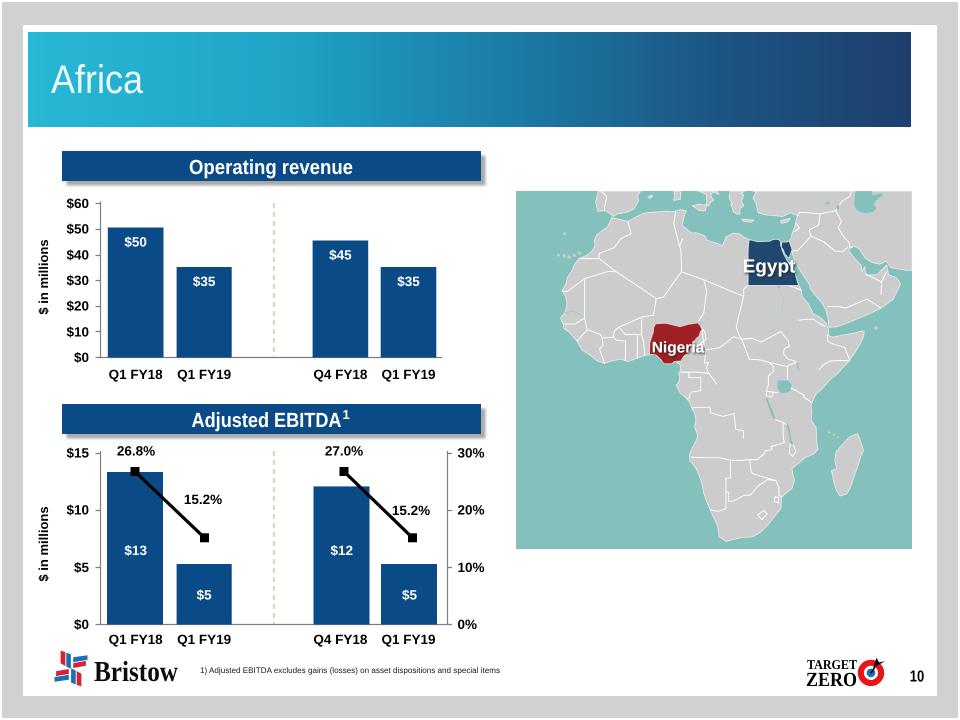  What do you see at coordinates (832, 664) in the screenshot?
I see `svg-text: TARGET` at bounding box center [832, 664].